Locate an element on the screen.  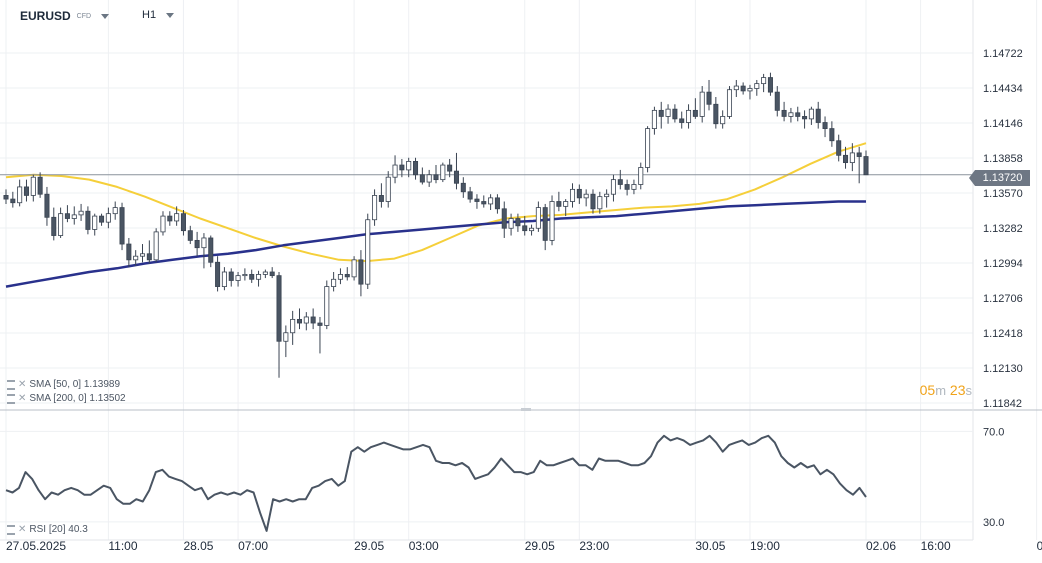
rsi-tick-label: 70.0 is located at coordinates (993, 432).